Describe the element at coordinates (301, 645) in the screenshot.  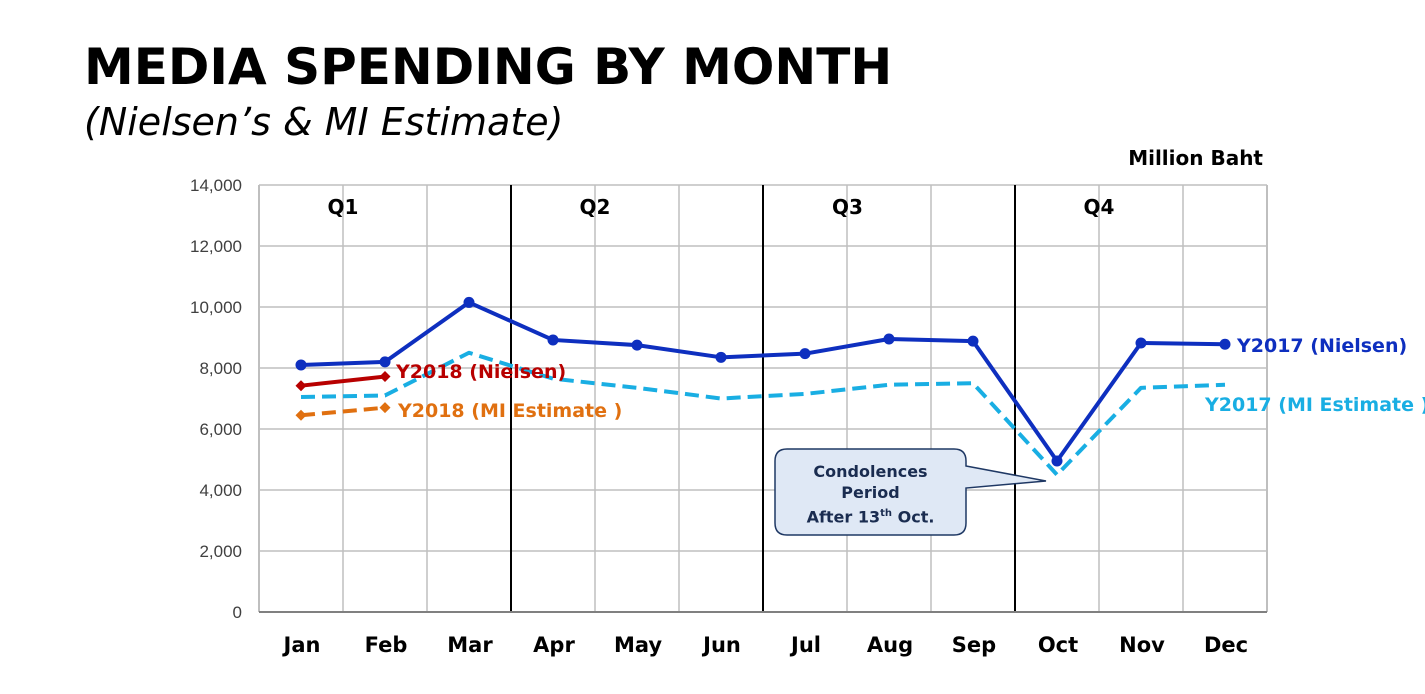
I see `x-tick-label: Jan` at that location.